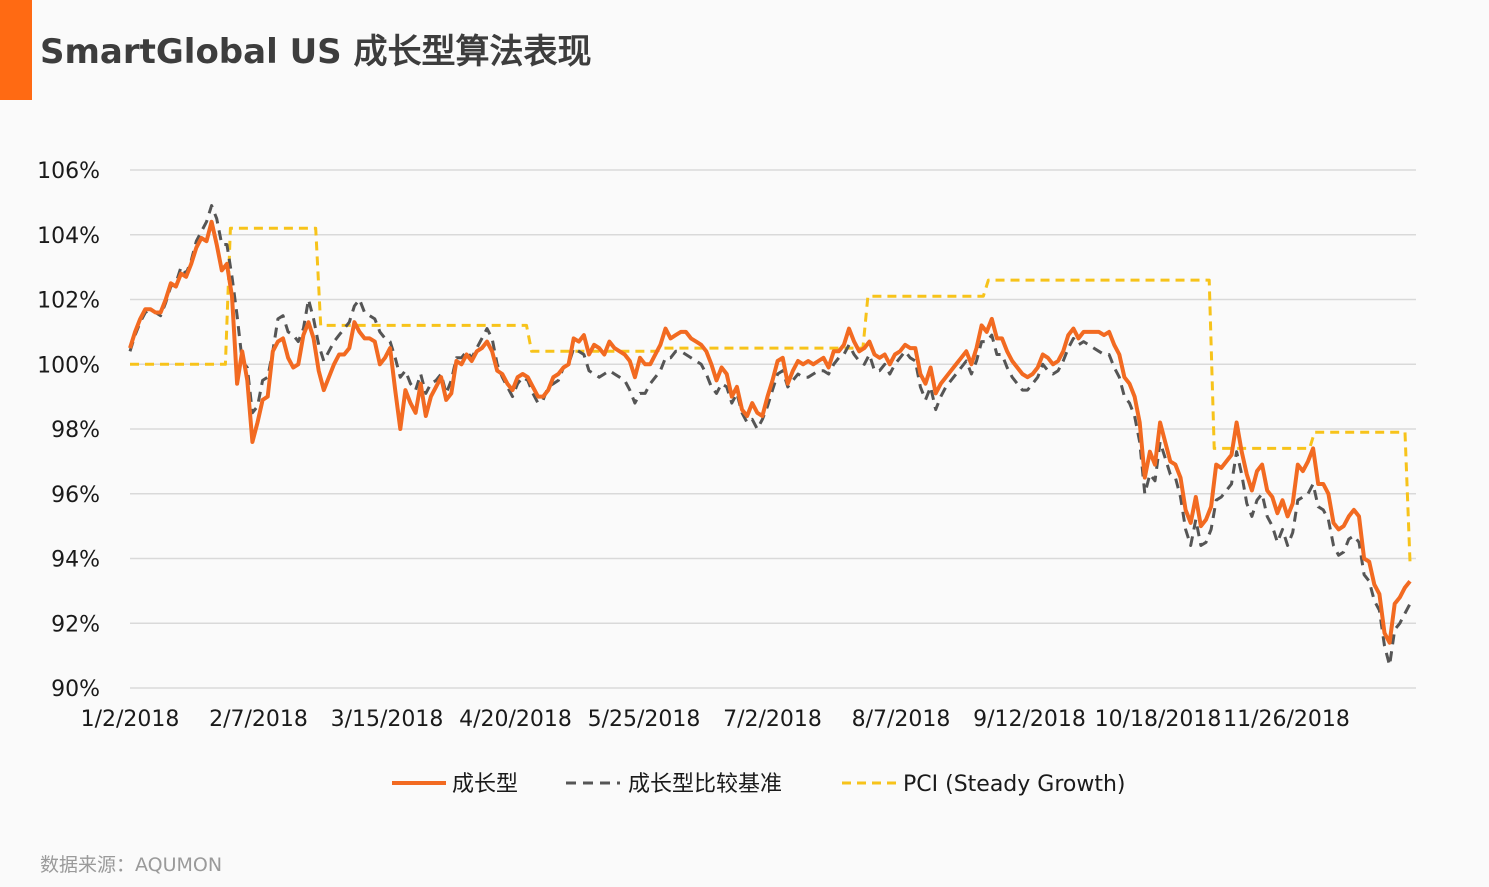 This screenshot has width=1489, height=887. I want to click on y-tick-label: 102%, so click(68, 301).